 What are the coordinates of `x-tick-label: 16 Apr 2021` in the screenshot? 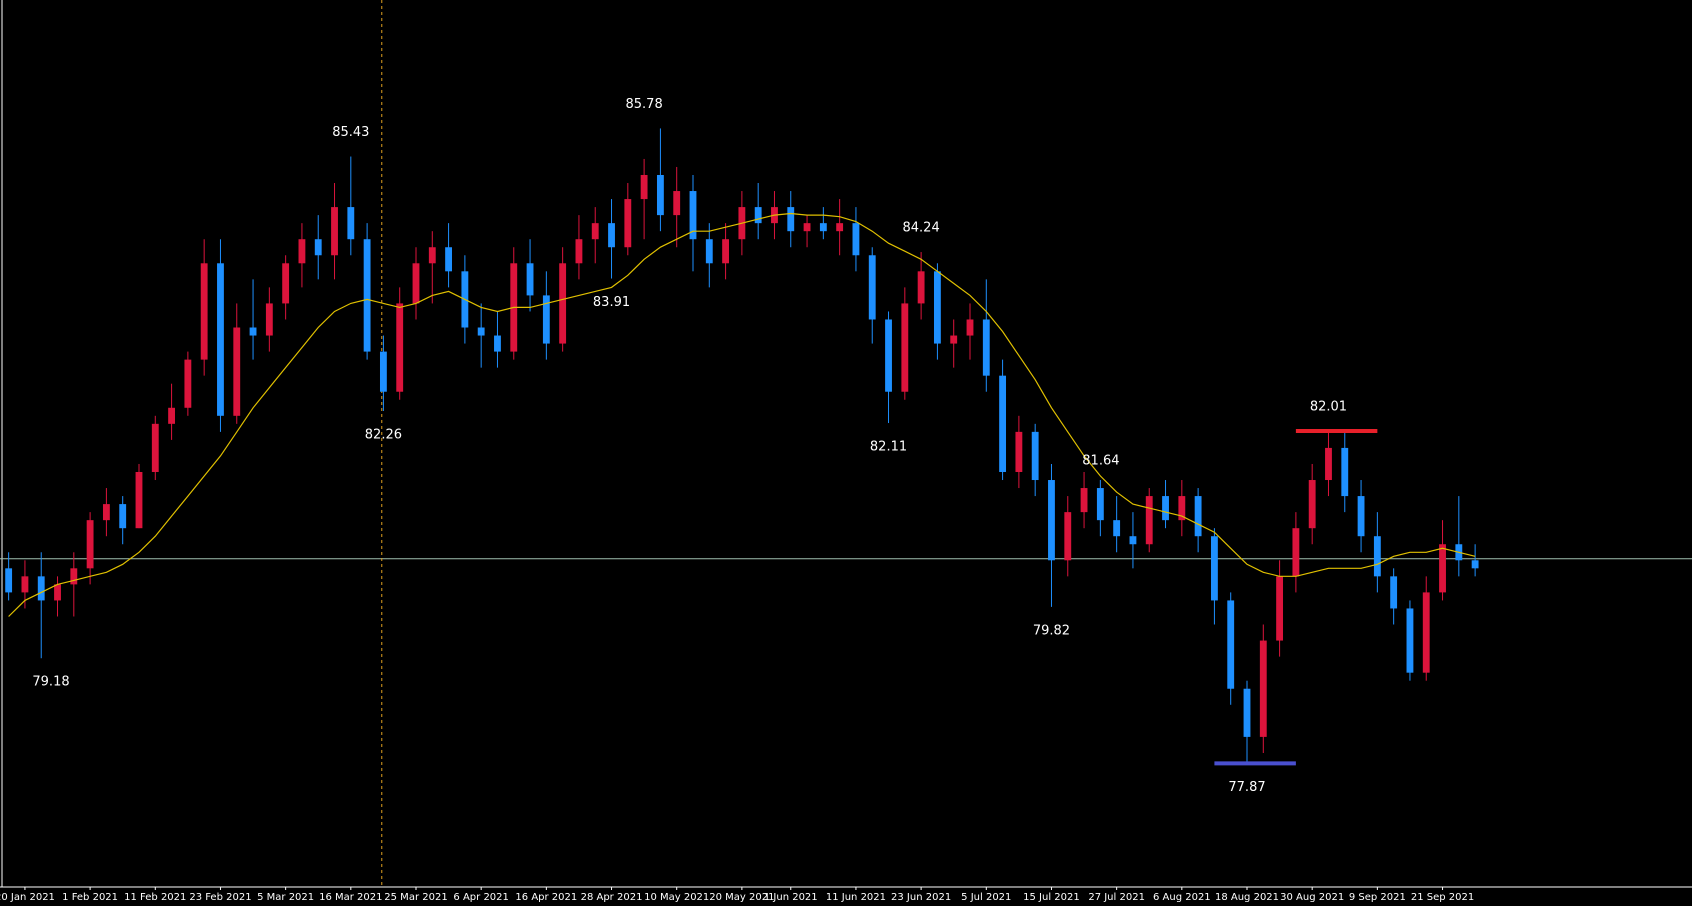 It's located at (546, 897).